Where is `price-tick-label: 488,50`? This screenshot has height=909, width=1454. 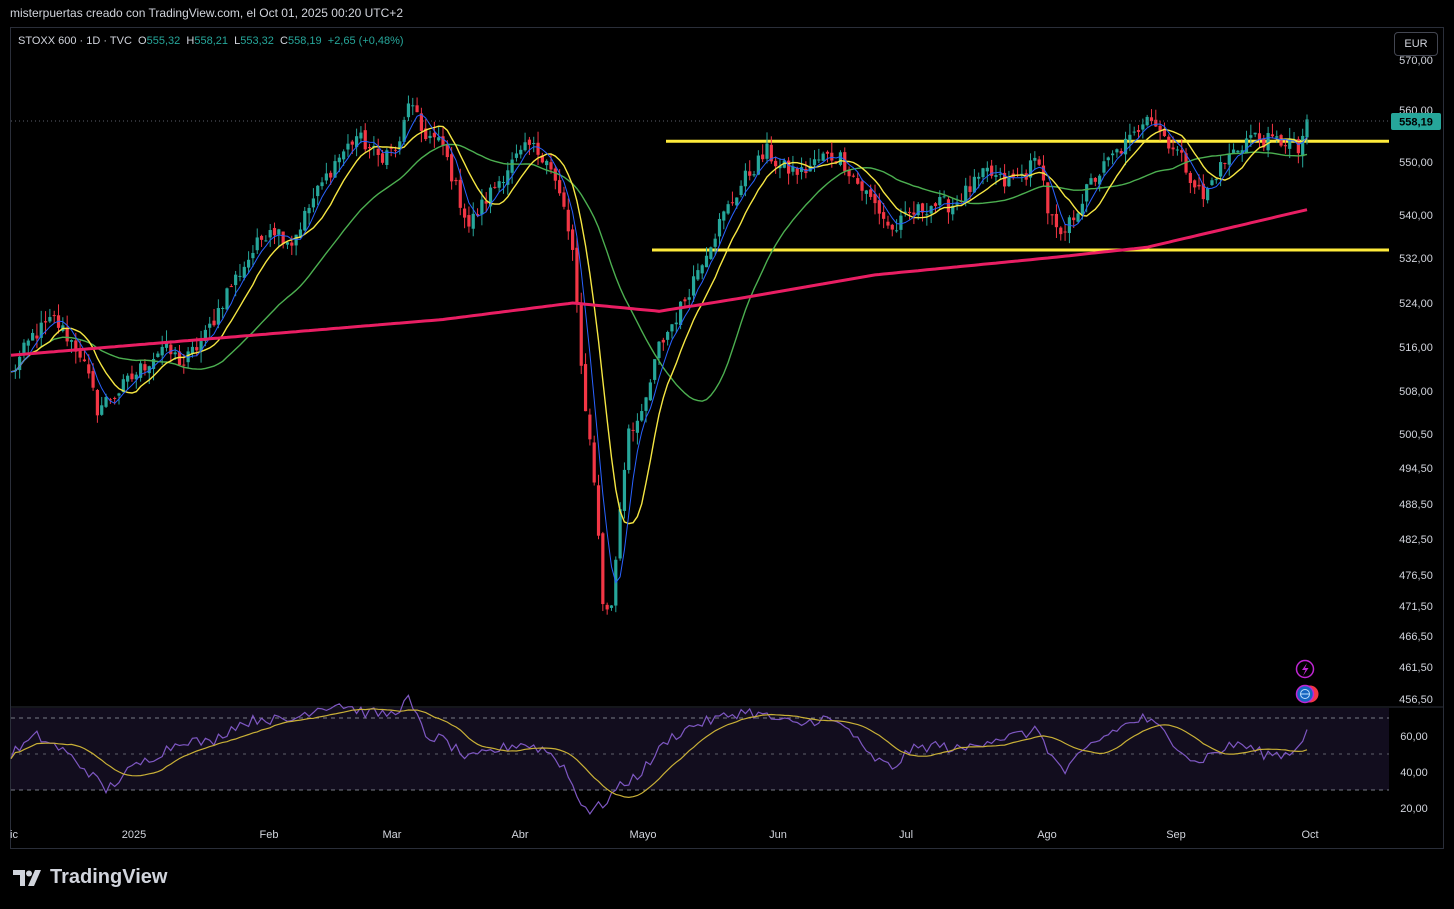 price-tick-label: 488,50 is located at coordinates (1416, 505).